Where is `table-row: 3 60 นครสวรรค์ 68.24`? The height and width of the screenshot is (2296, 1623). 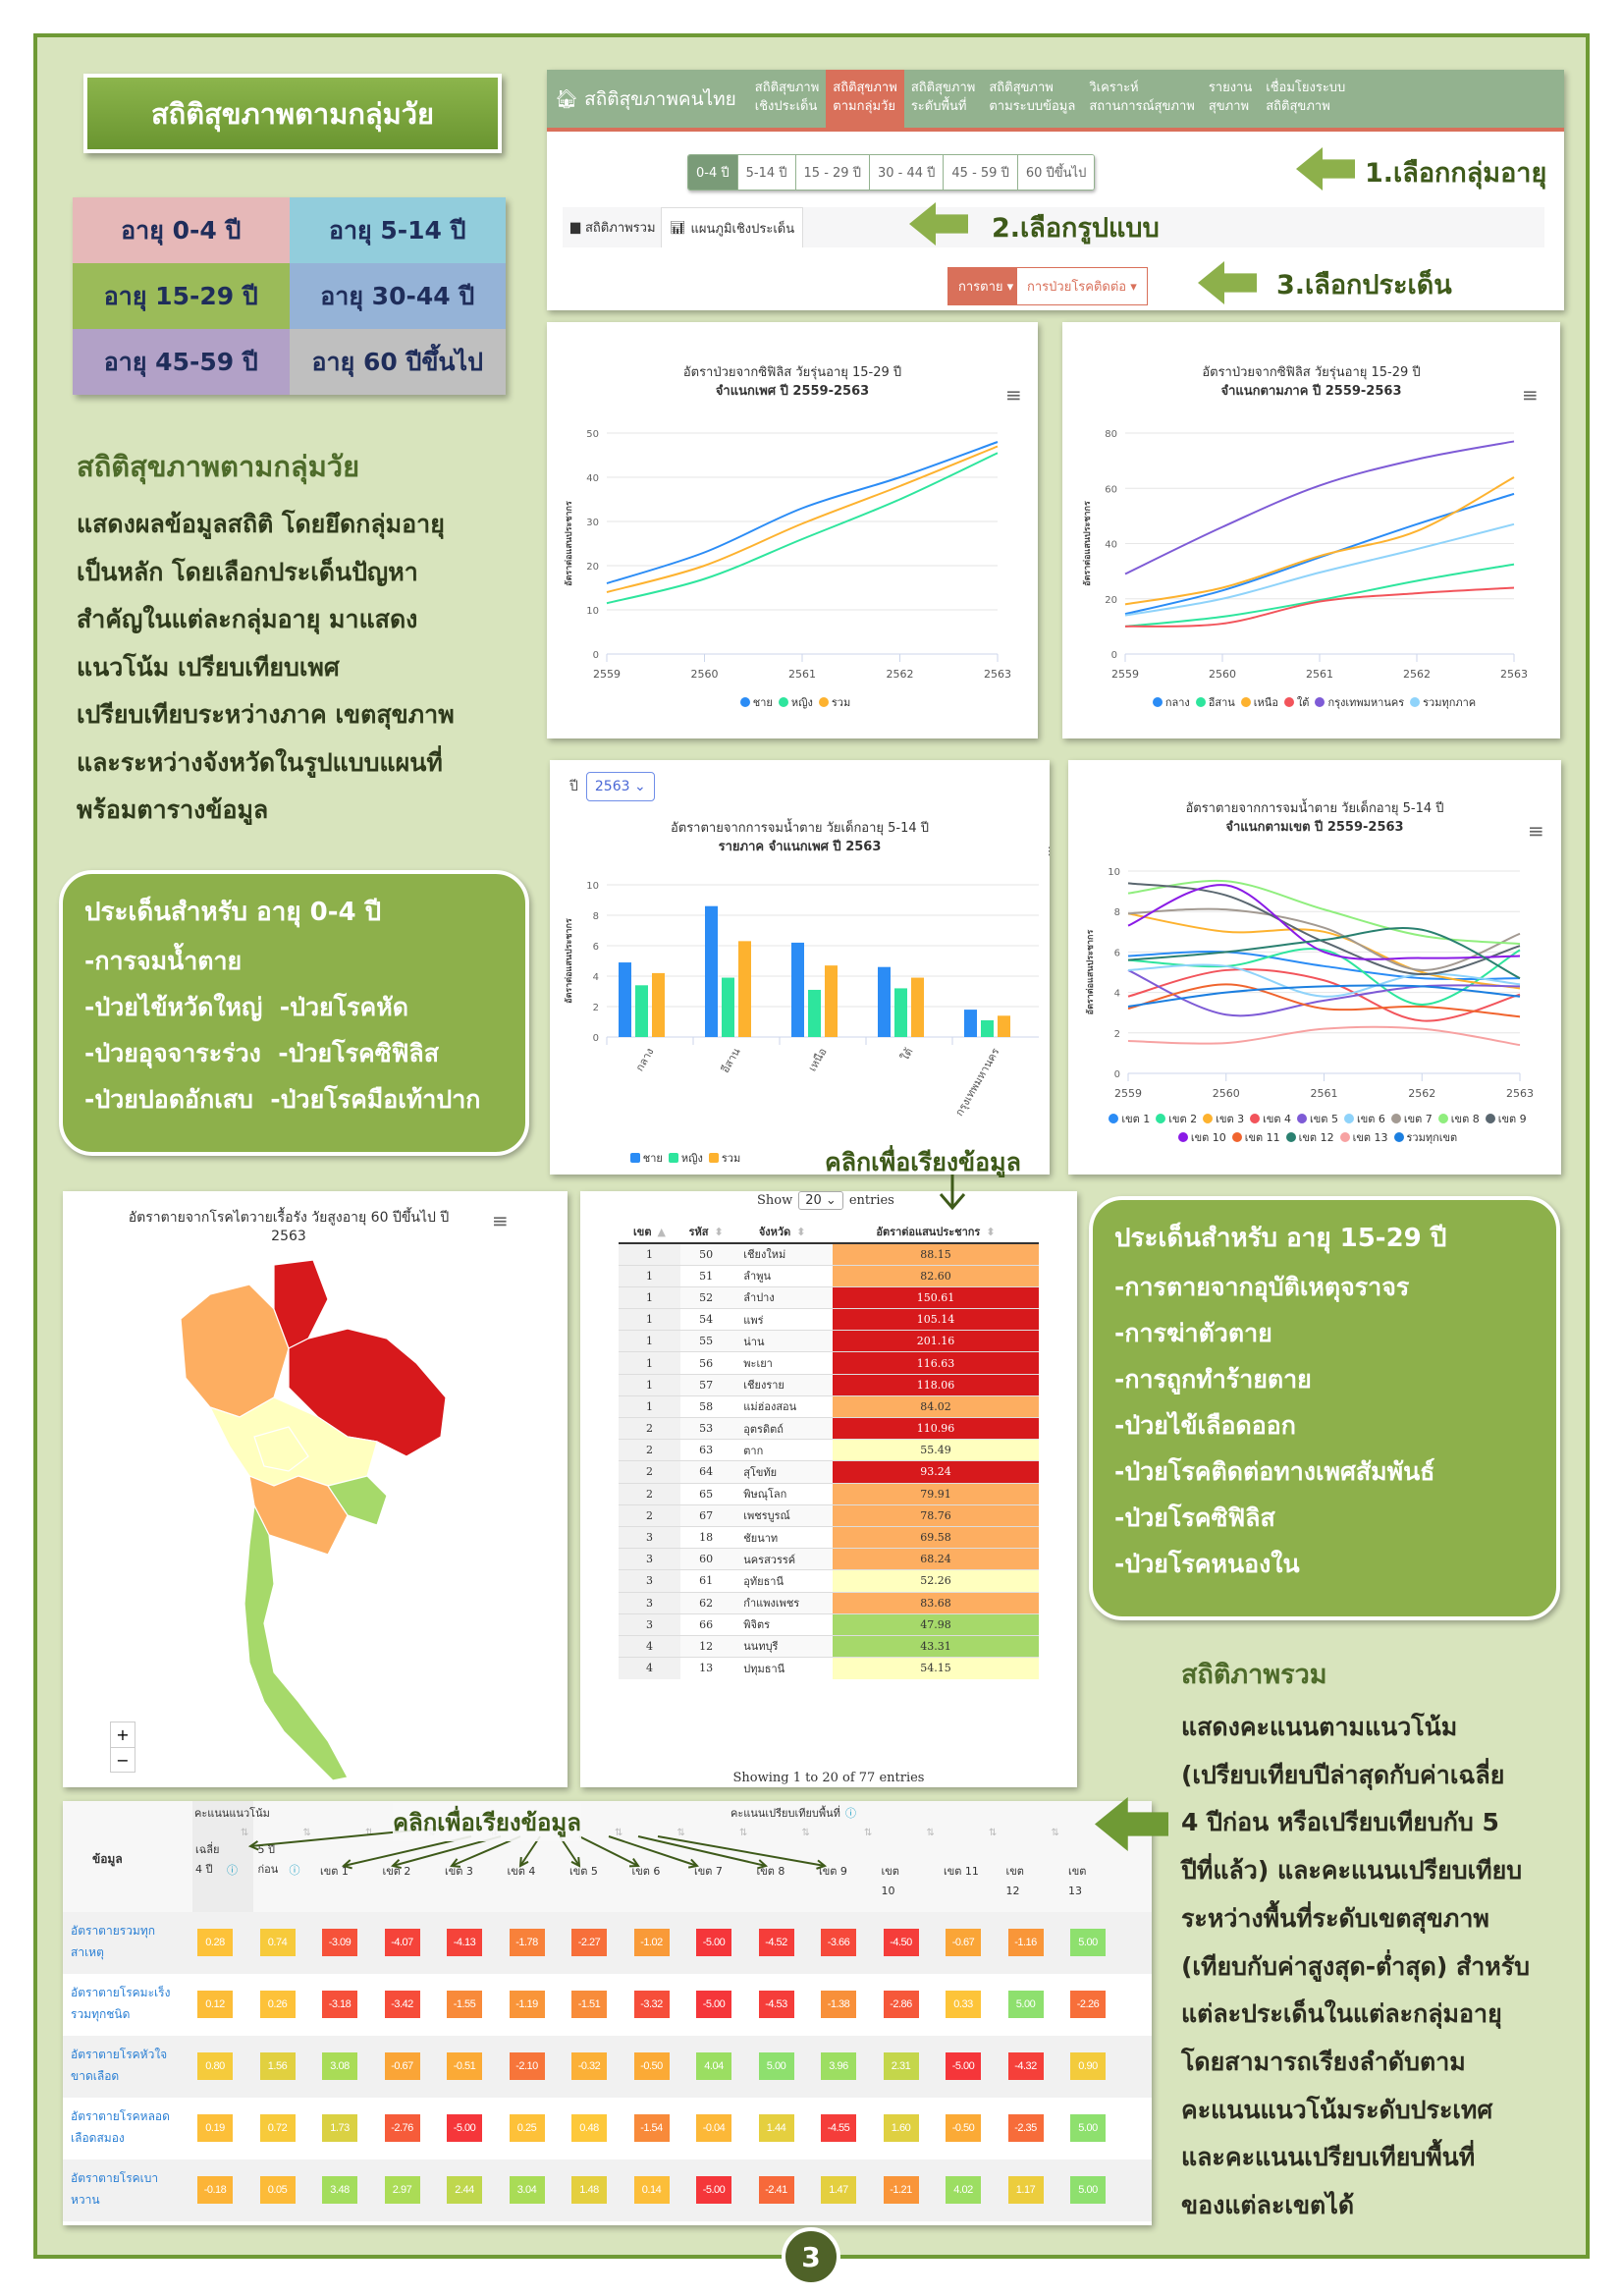 table-row: 3 60 นครสวรรค์ 68.24 is located at coordinates (829, 1559).